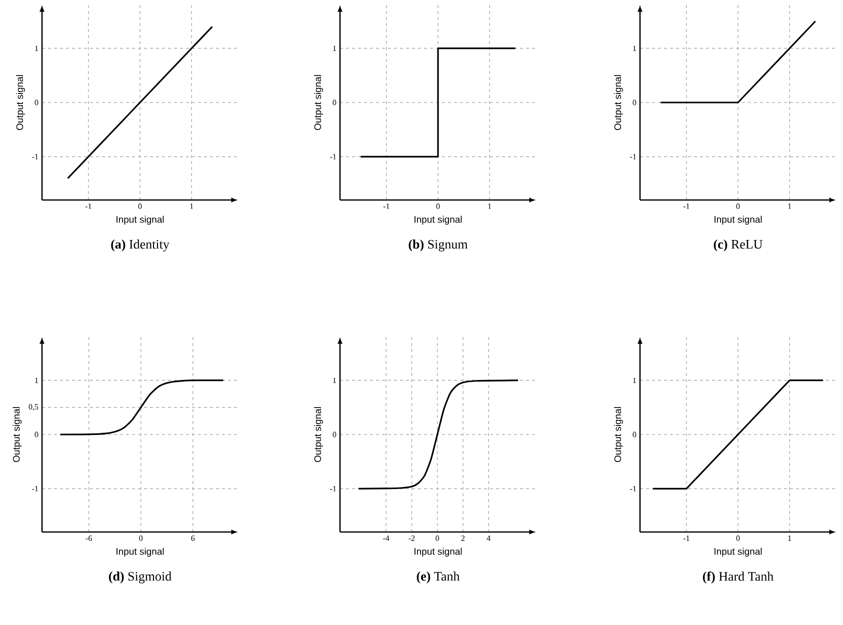  What do you see at coordinates (738, 578) in the screenshot?
I see `text: (f) Hard Tanh` at bounding box center [738, 578].